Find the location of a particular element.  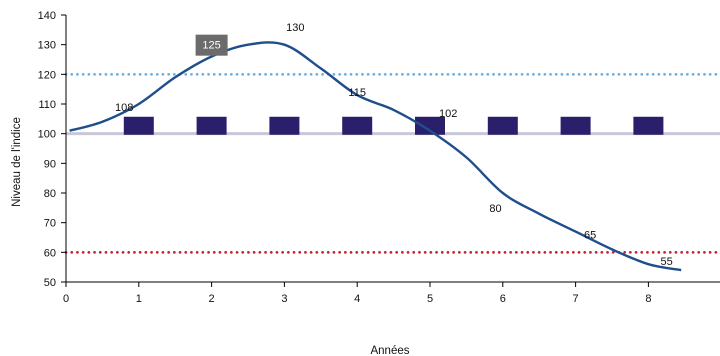

x-tick-label: 7 is located at coordinates (576, 299).